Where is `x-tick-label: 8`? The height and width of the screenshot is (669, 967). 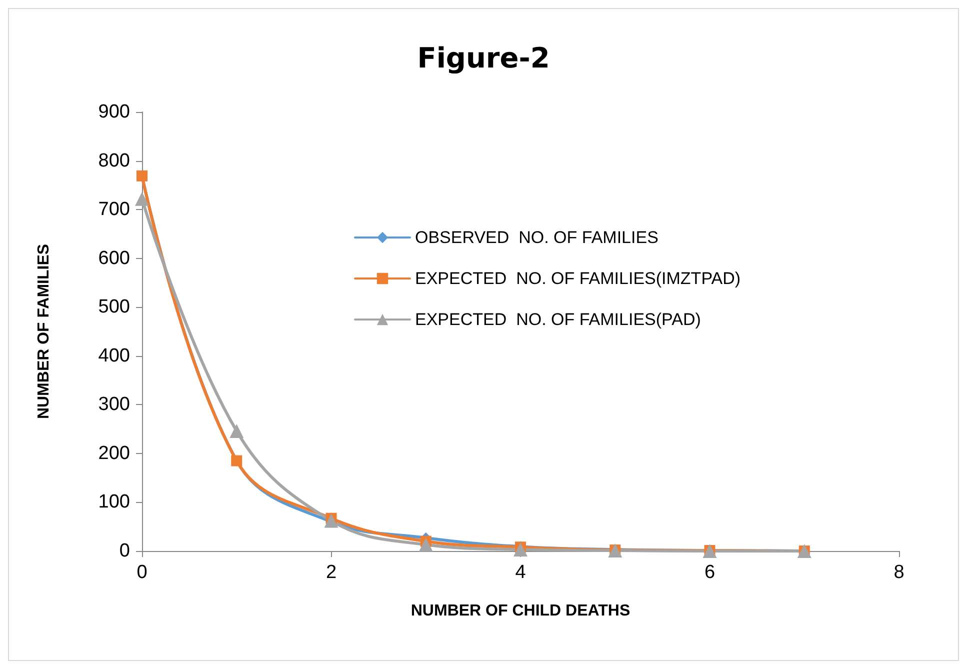 x-tick-label: 8 is located at coordinates (899, 572).